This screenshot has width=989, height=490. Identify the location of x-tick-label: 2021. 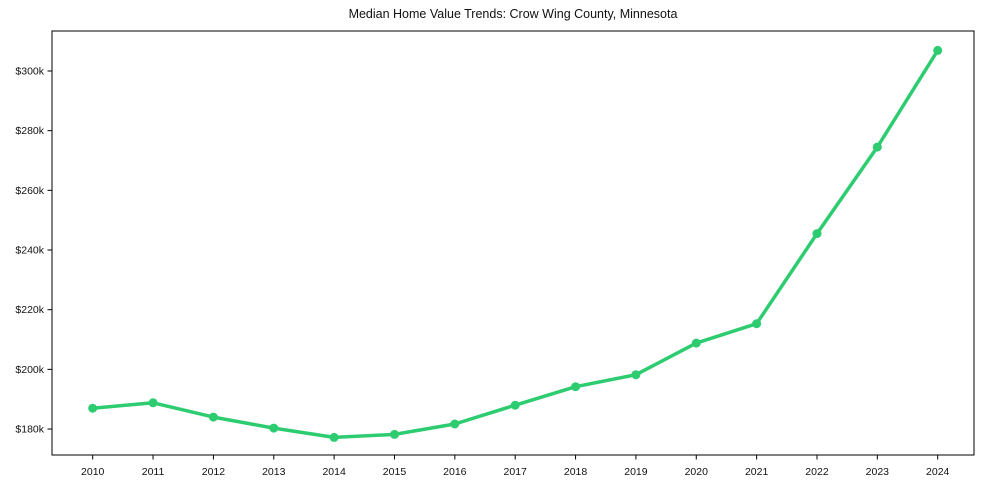
(757, 472).